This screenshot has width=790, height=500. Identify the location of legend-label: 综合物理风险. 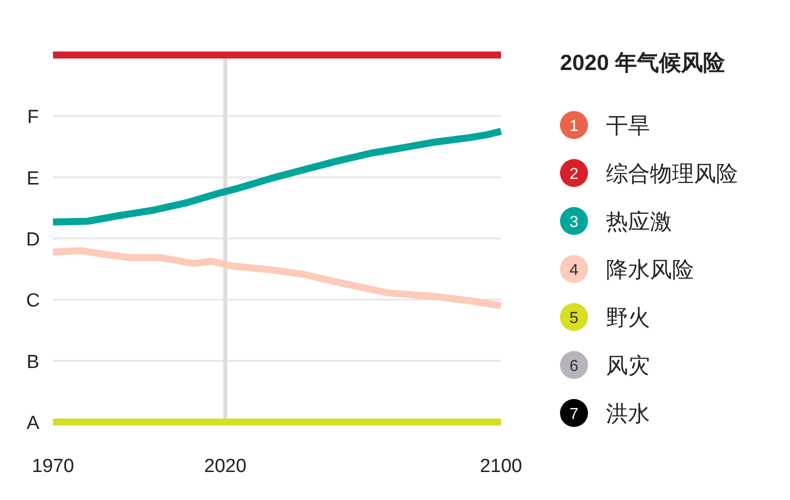
(672, 173).